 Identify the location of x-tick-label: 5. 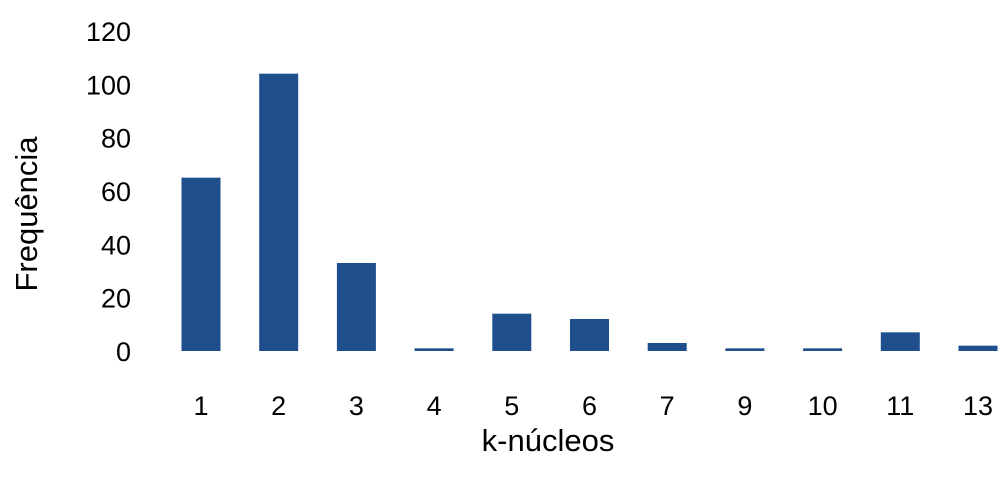
(511, 406).